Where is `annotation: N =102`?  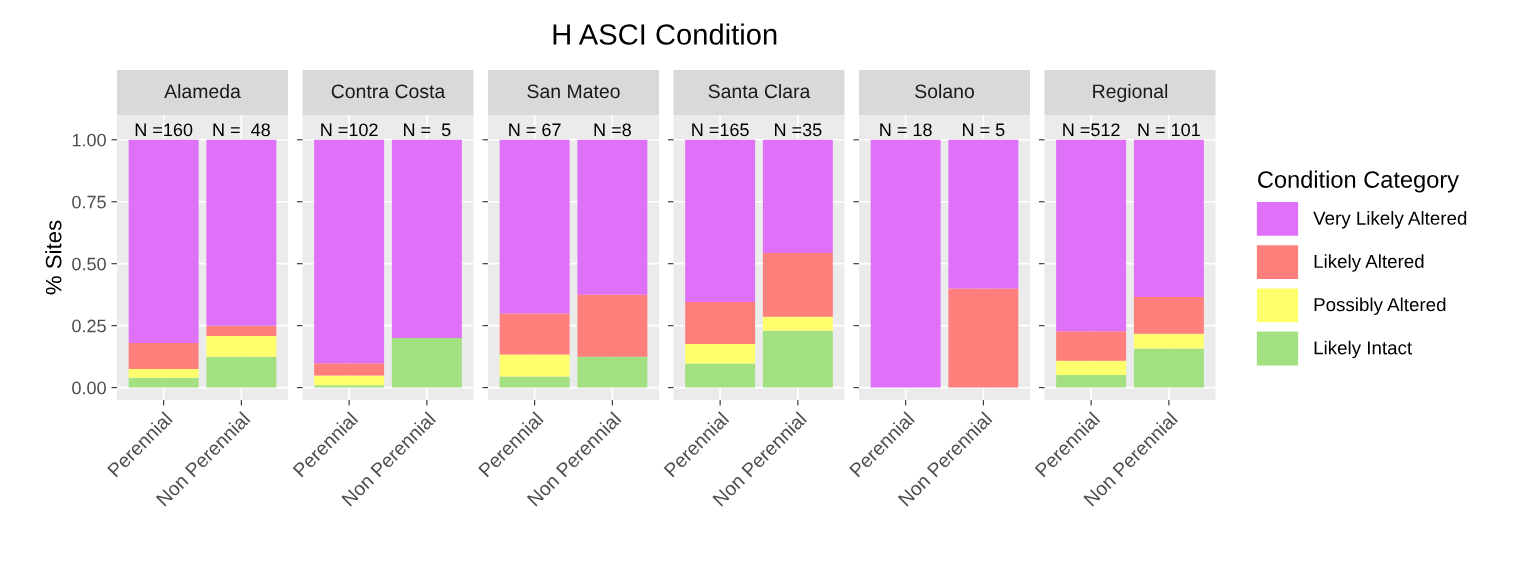
annotation: N =102 is located at coordinates (349, 130).